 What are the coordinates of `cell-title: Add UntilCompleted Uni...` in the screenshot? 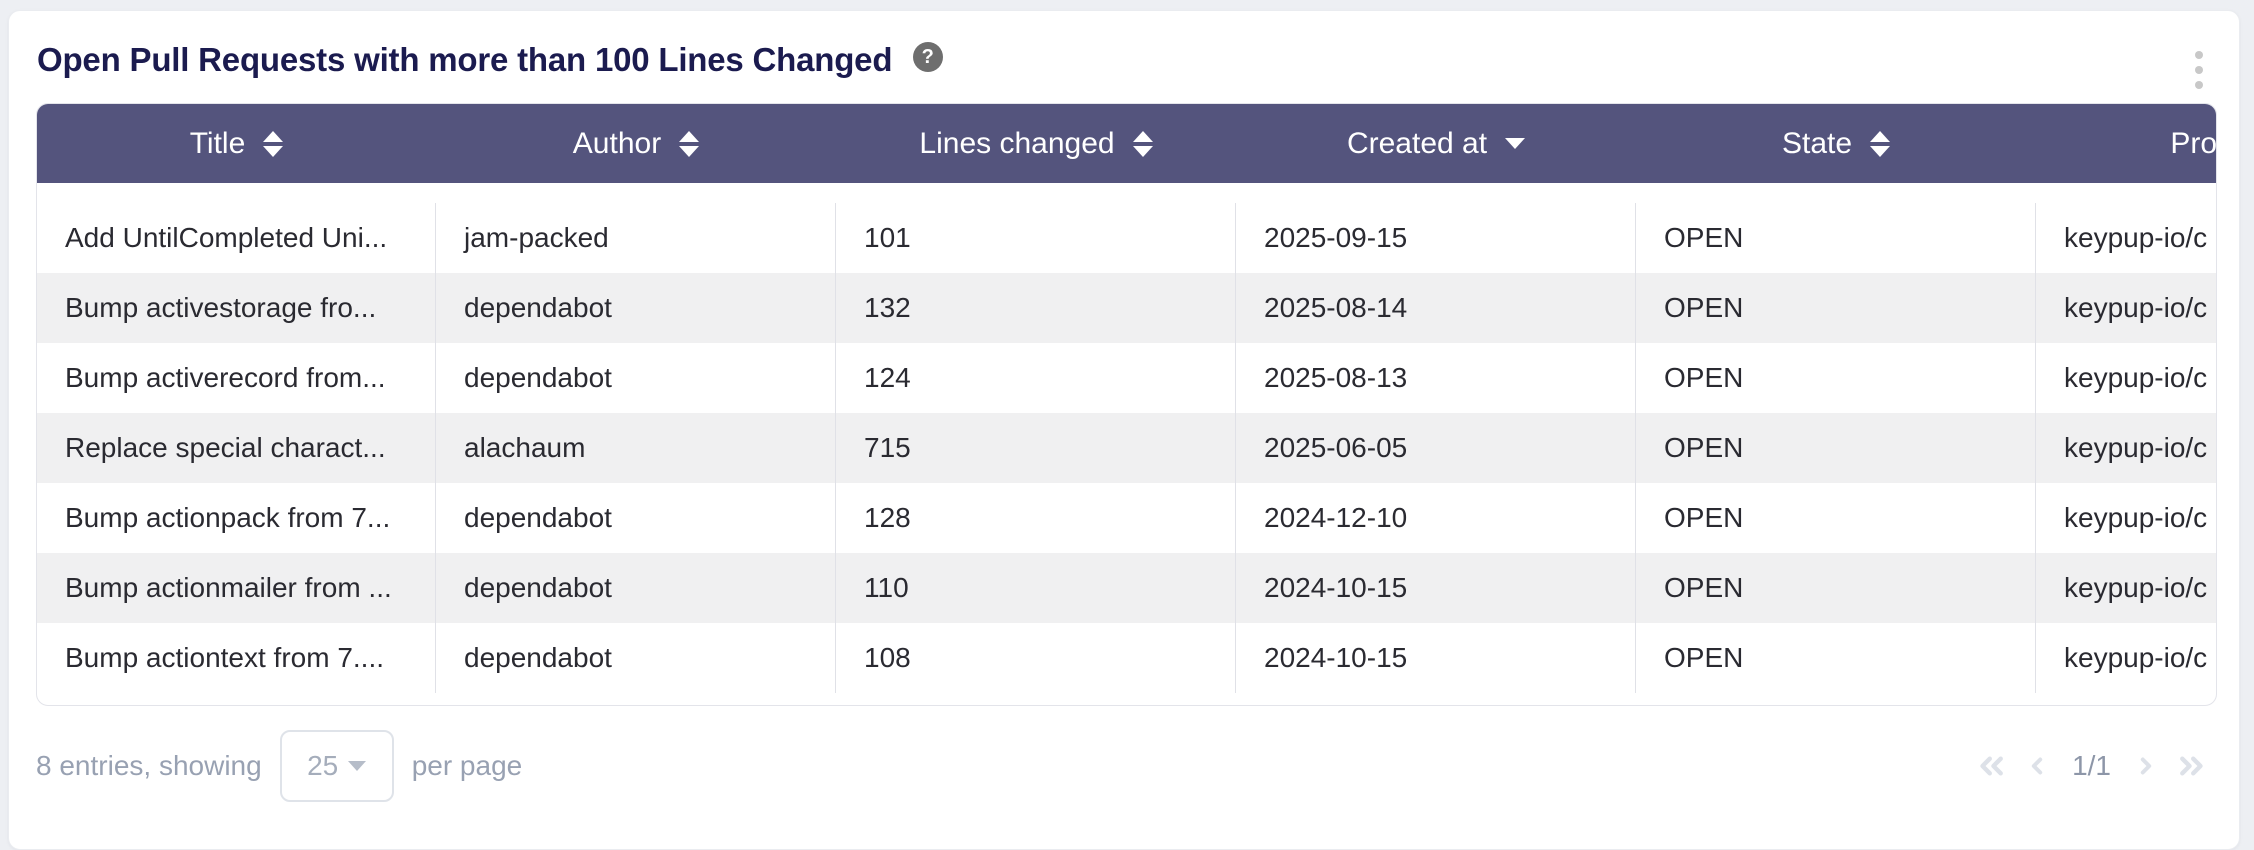 It's located at (236, 238).